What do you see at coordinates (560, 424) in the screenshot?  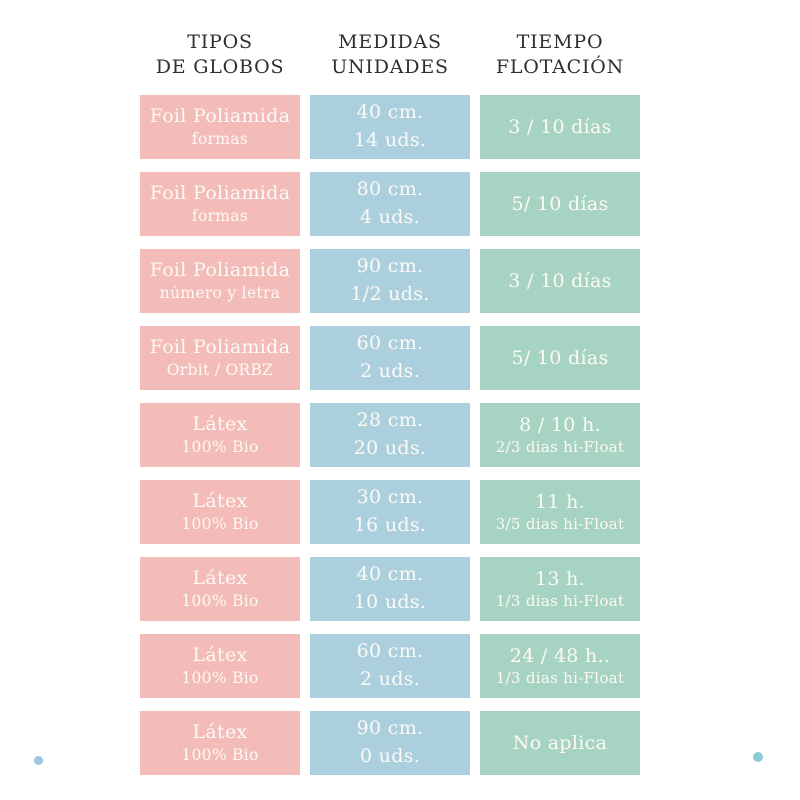 I see `flotacion-text: 8 / 10 h.` at bounding box center [560, 424].